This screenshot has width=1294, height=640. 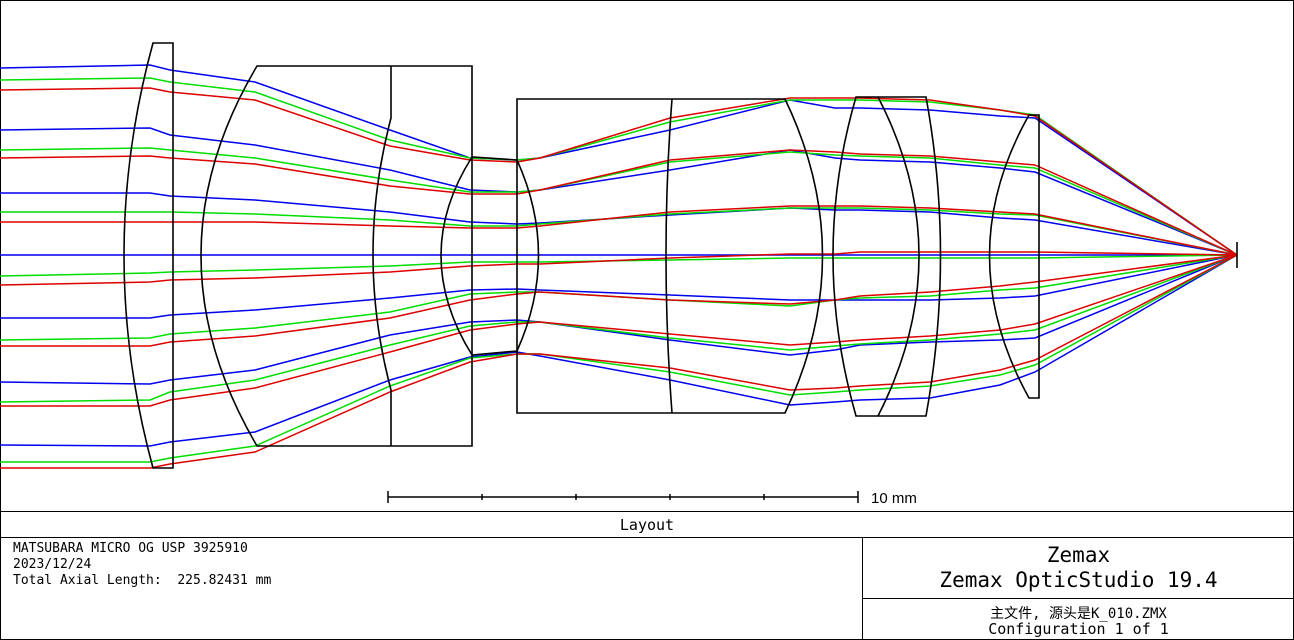 I want to click on configuration: Configuration 1 of 1, so click(x=1078, y=629).